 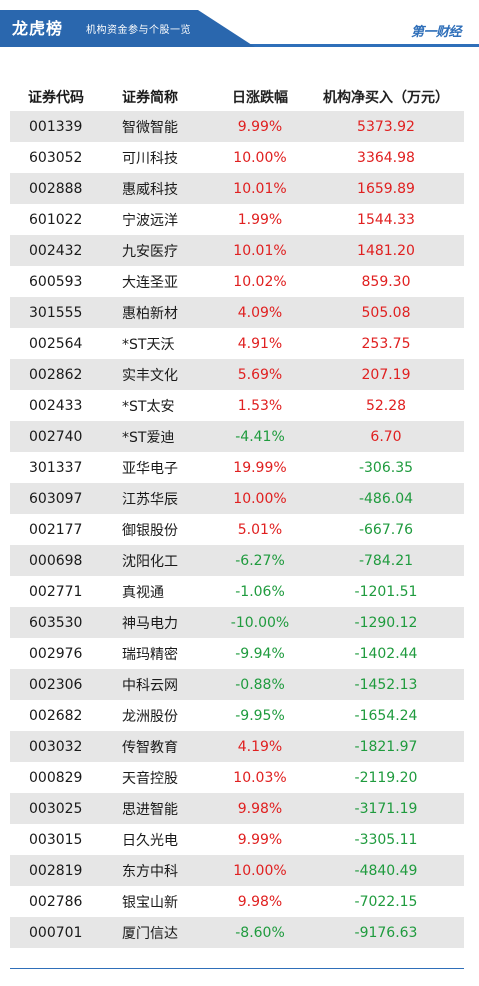 I want to click on stock-name: 宁波远洋, so click(x=150, y=220).